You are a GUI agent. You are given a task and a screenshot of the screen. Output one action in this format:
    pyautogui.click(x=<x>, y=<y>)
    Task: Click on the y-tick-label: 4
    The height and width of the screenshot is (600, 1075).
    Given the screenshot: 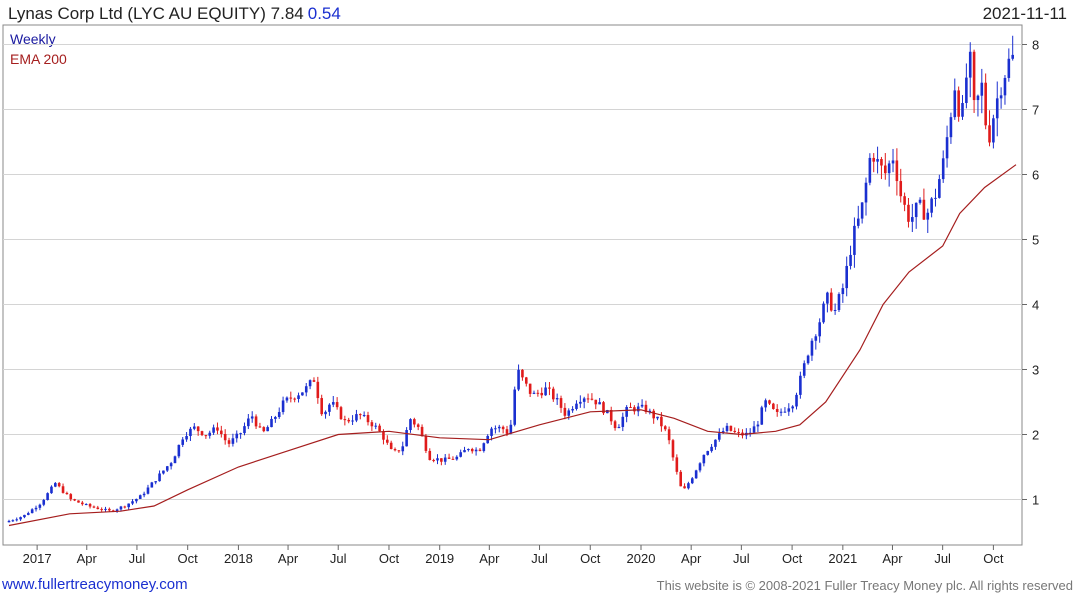 What is the action you would take?
    pyautogui.click(x=1035, y=305)
    